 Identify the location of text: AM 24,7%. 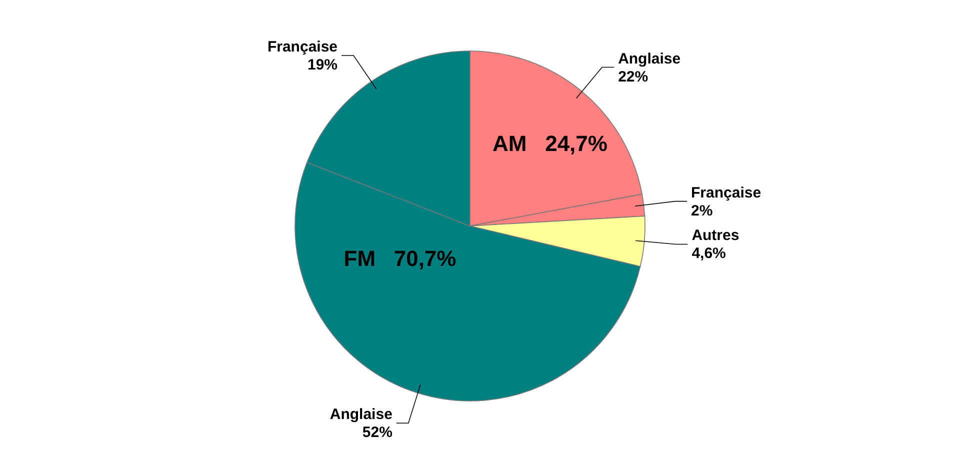
(550, 143).